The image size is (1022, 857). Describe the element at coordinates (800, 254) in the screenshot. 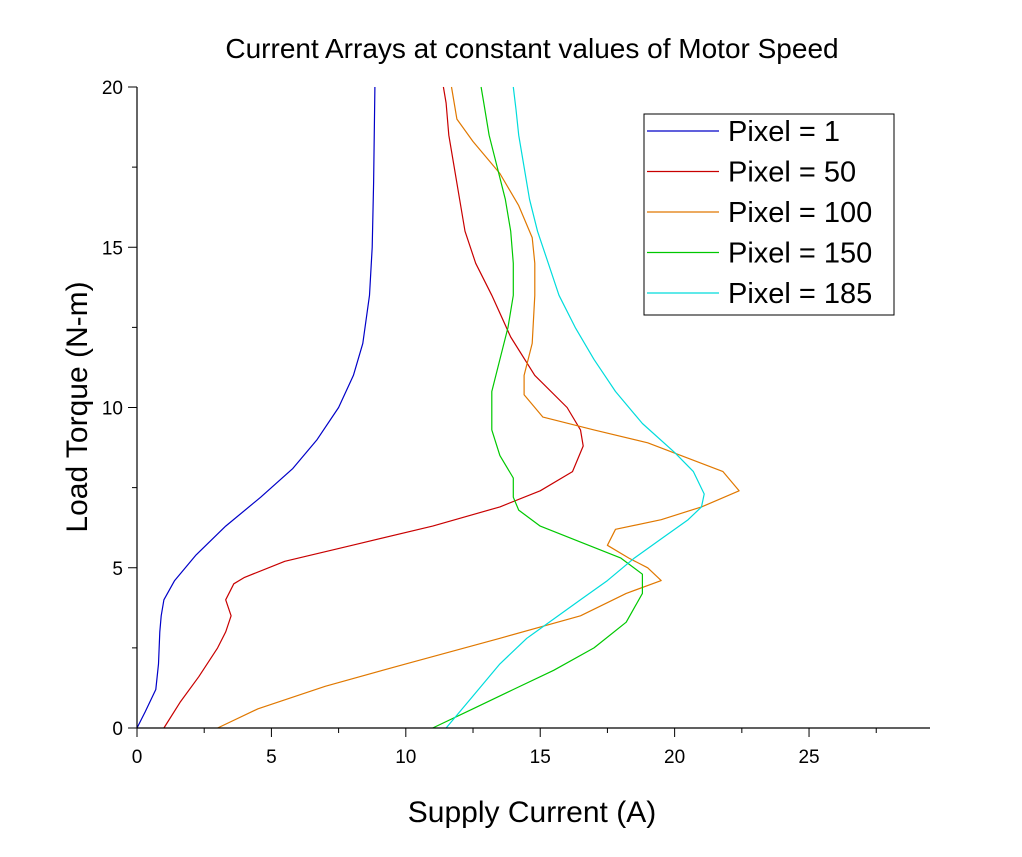

I see `legend-label: Pixel = 150` at that location.